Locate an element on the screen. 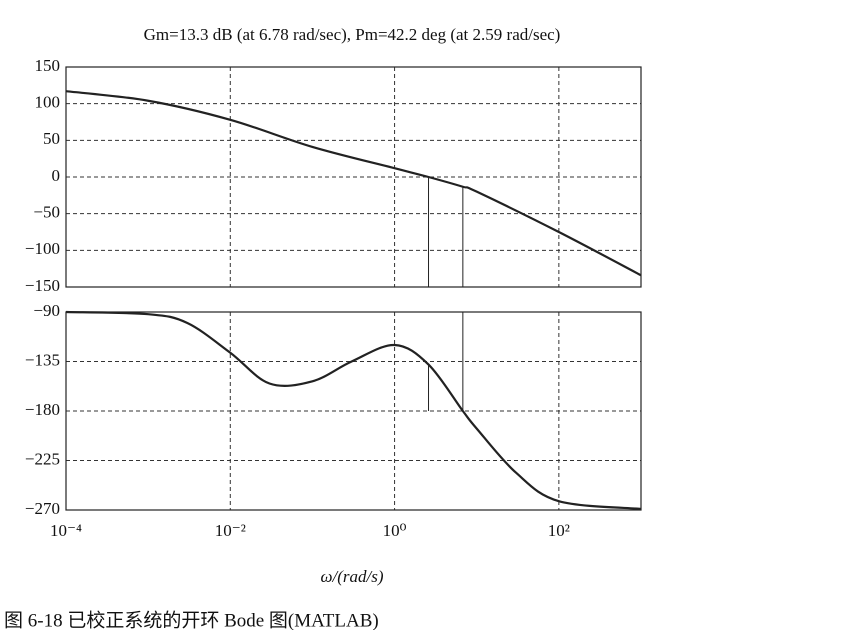 The height and width of the screenshot is (630, 860). y-tick-label: 0 is located at coordinates (56, 175).